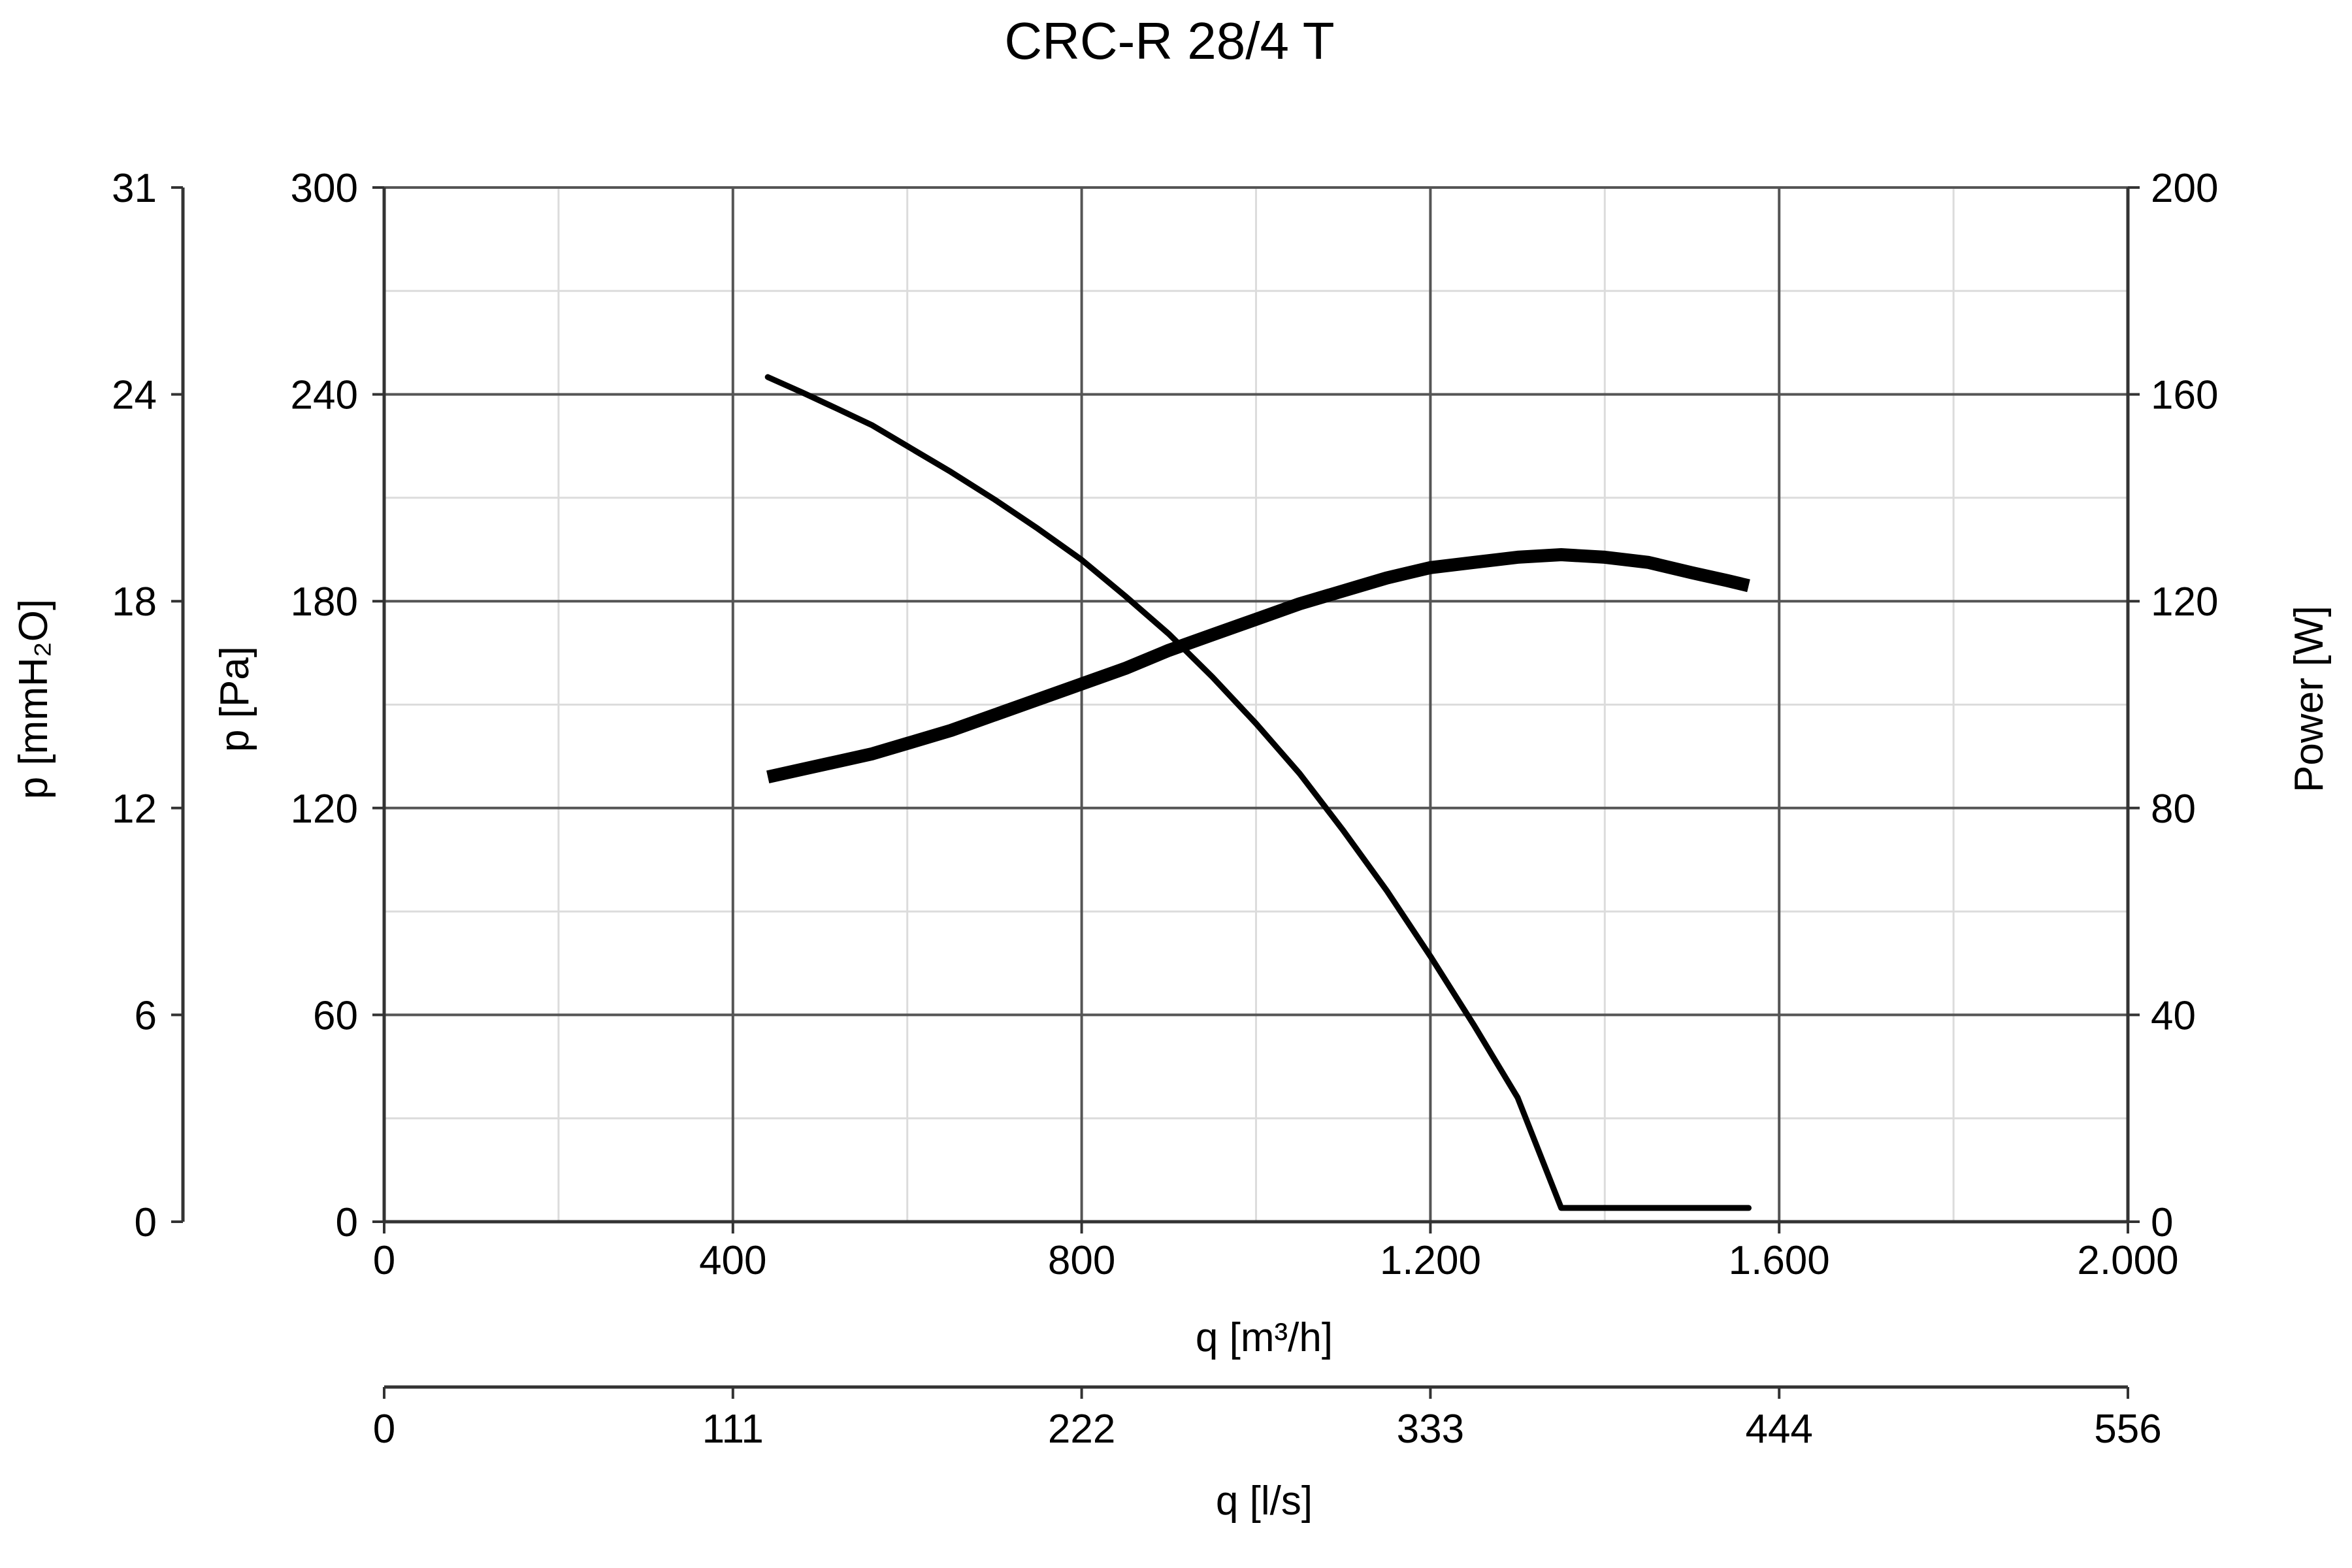 This screenshot has height=1568, width=2352. I want to click on x2-tick-label: 444, so click(1778, 1429).